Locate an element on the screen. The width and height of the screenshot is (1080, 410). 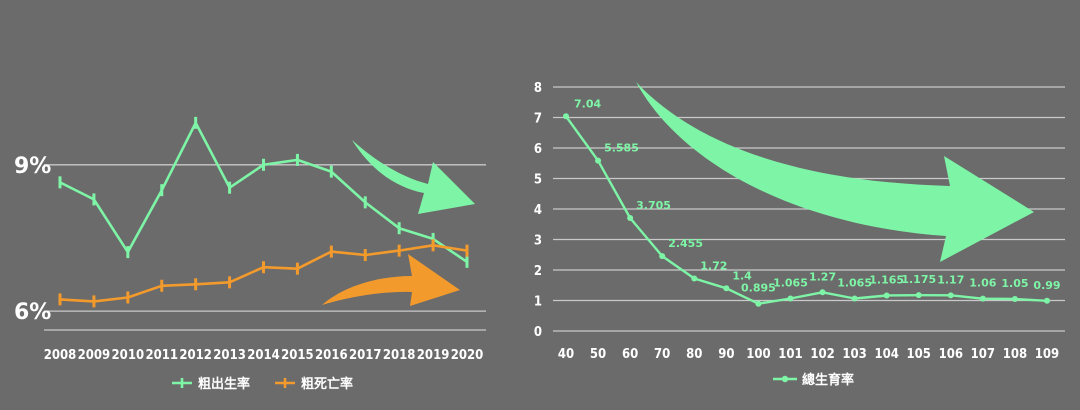
right-x-tick-label: 108 is located at coordinates (1015, 354).